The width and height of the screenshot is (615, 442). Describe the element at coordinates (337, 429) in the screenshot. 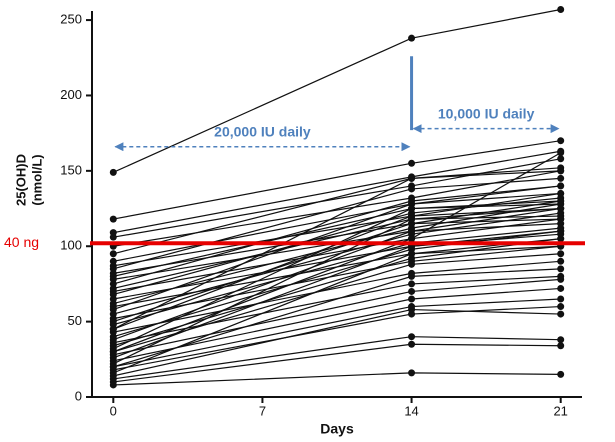

I see `x-axis-label: Days` at that location.